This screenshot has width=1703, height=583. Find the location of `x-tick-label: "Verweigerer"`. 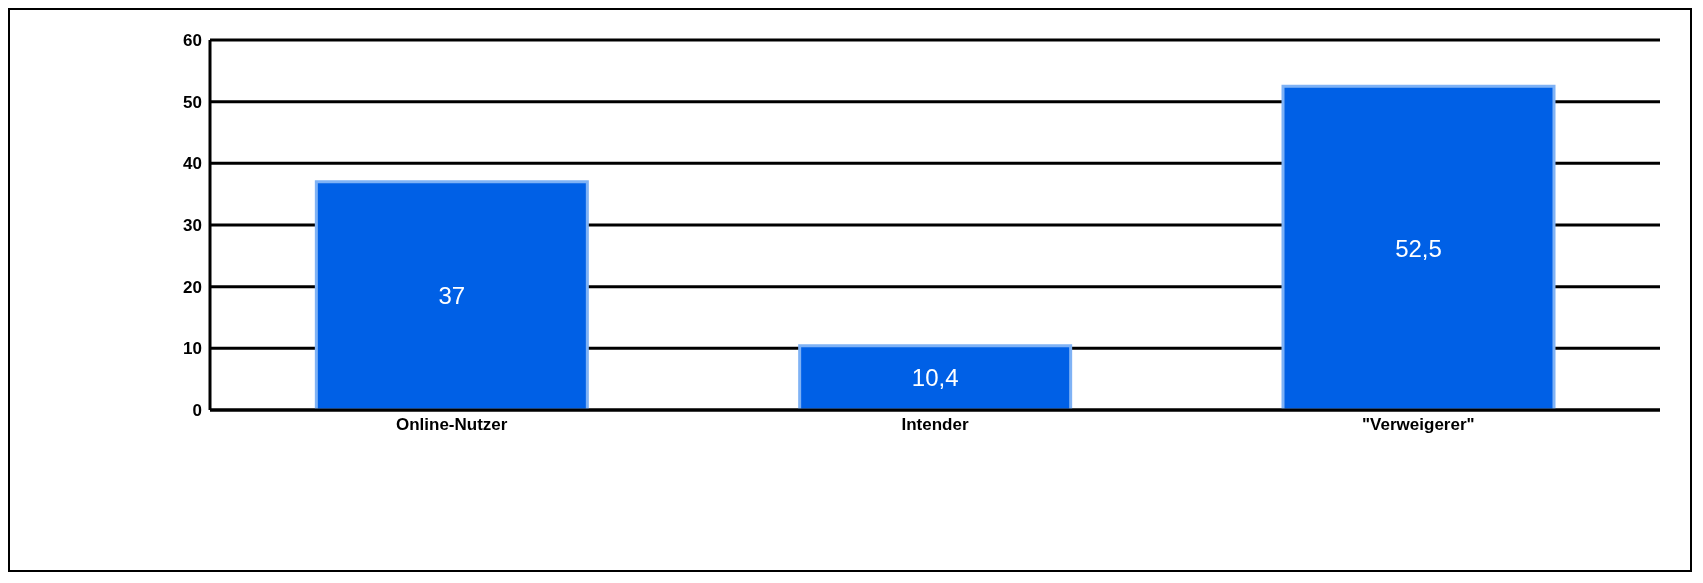

x-tick-label: "Verweigerer" is located at coordinates (1418, 425).